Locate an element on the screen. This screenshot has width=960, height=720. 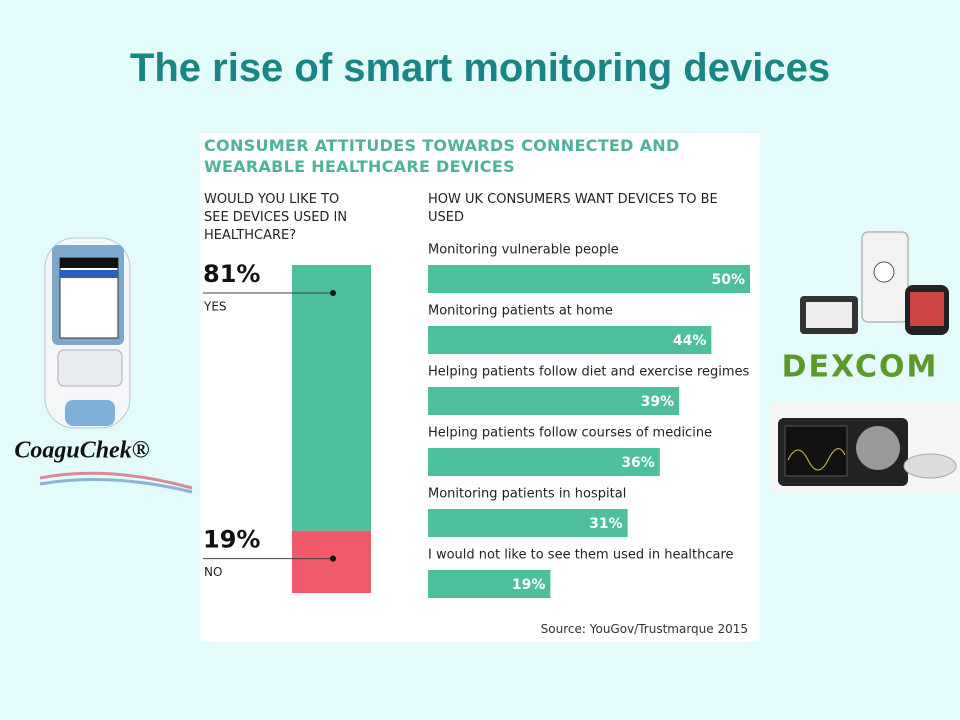
chart-title: HOW UK CONSUMERS WANT DEVICES TO BE USED is located at coordinates (573, 208).